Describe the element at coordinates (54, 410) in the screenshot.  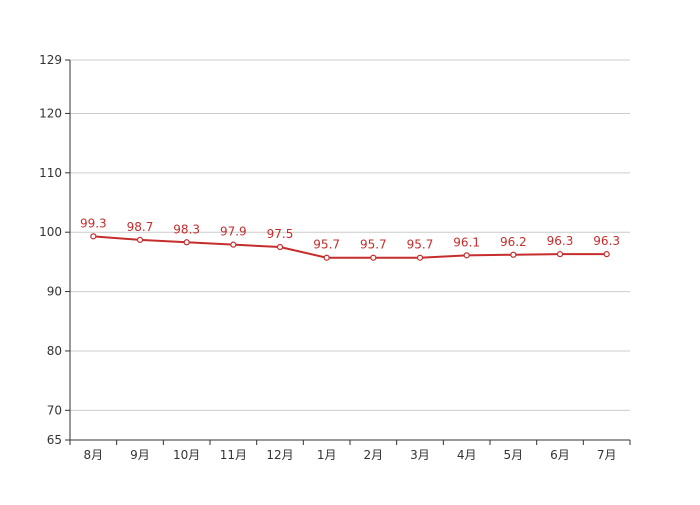
I see `y-tick-label: 70` at that location.